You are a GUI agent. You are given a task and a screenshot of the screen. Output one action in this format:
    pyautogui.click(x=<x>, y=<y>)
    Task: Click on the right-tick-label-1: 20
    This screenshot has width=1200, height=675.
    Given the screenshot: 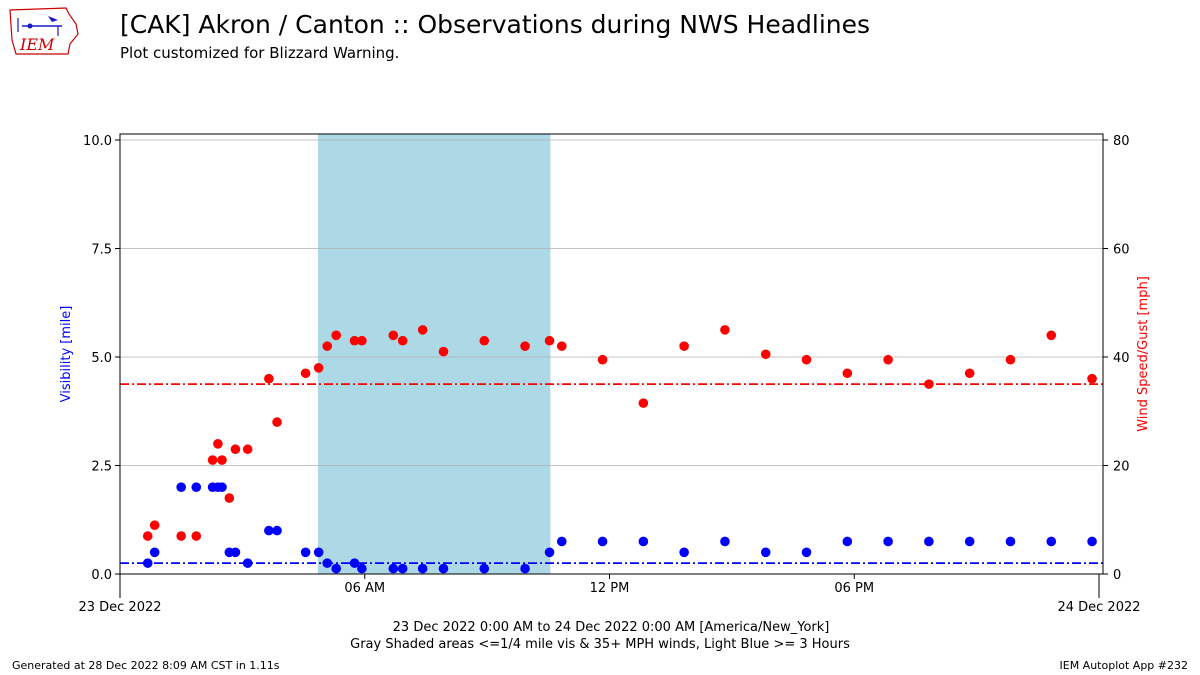 What is the action you would take?
    pyautogui.click(x=1121, y=467)
    